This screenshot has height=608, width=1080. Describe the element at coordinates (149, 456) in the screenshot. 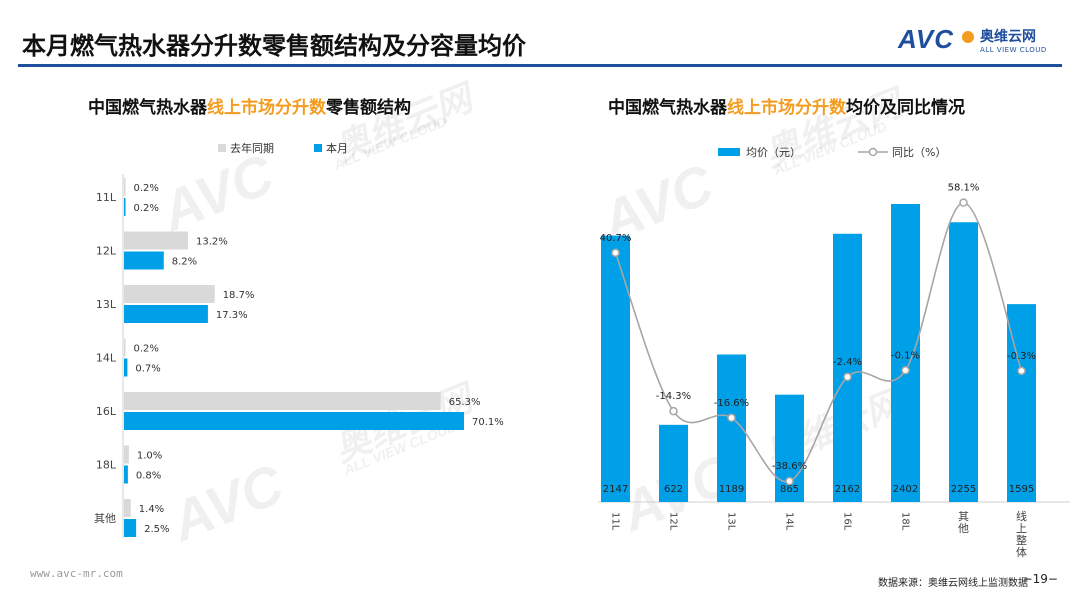

I see `data-label: 1.0%` at that location.